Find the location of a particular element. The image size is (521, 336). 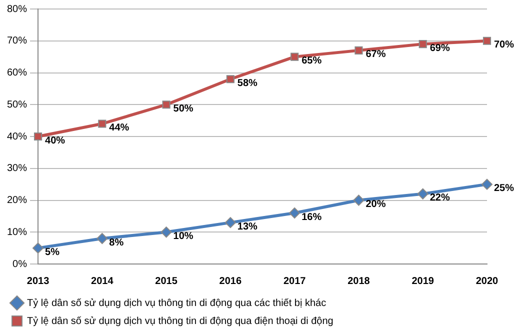

data-label: 58% is located at coordinates (247, 83).